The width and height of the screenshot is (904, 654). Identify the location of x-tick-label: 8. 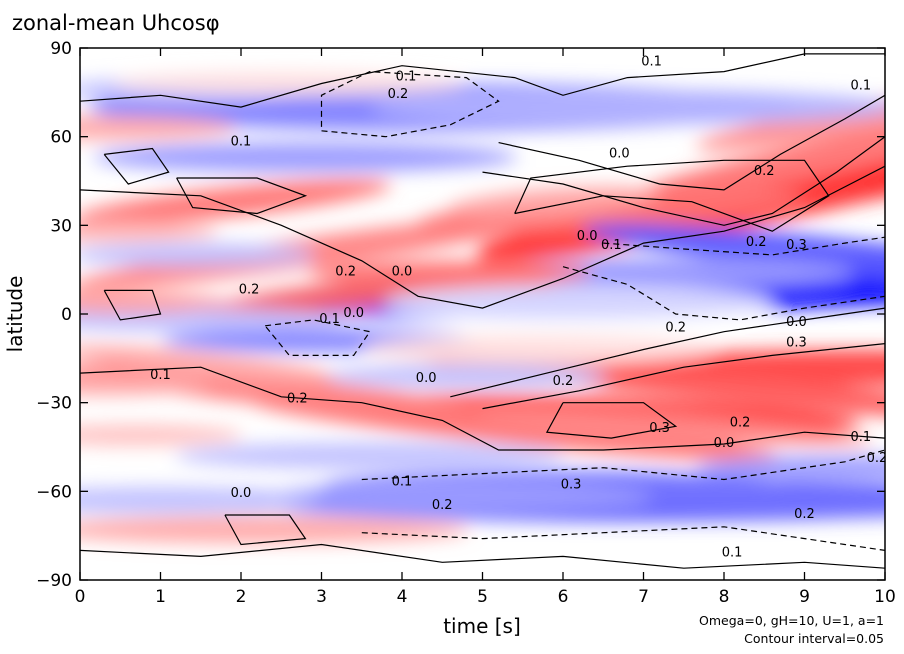
(724, 597).